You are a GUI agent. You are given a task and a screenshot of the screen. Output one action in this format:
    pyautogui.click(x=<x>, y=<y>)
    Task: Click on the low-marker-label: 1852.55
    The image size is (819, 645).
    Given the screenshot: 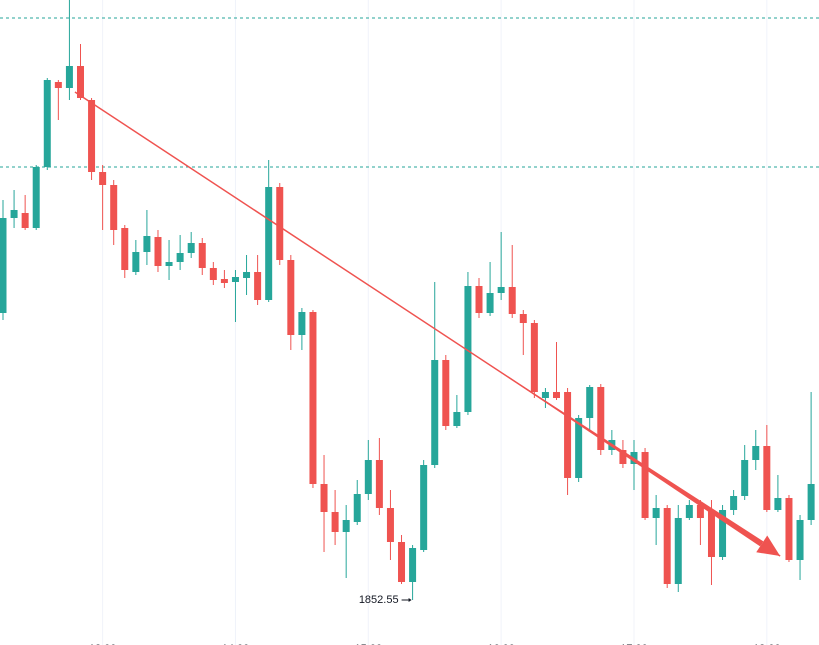 What is the action you would take?
    pyautogui.click(x=379, y=600)
    